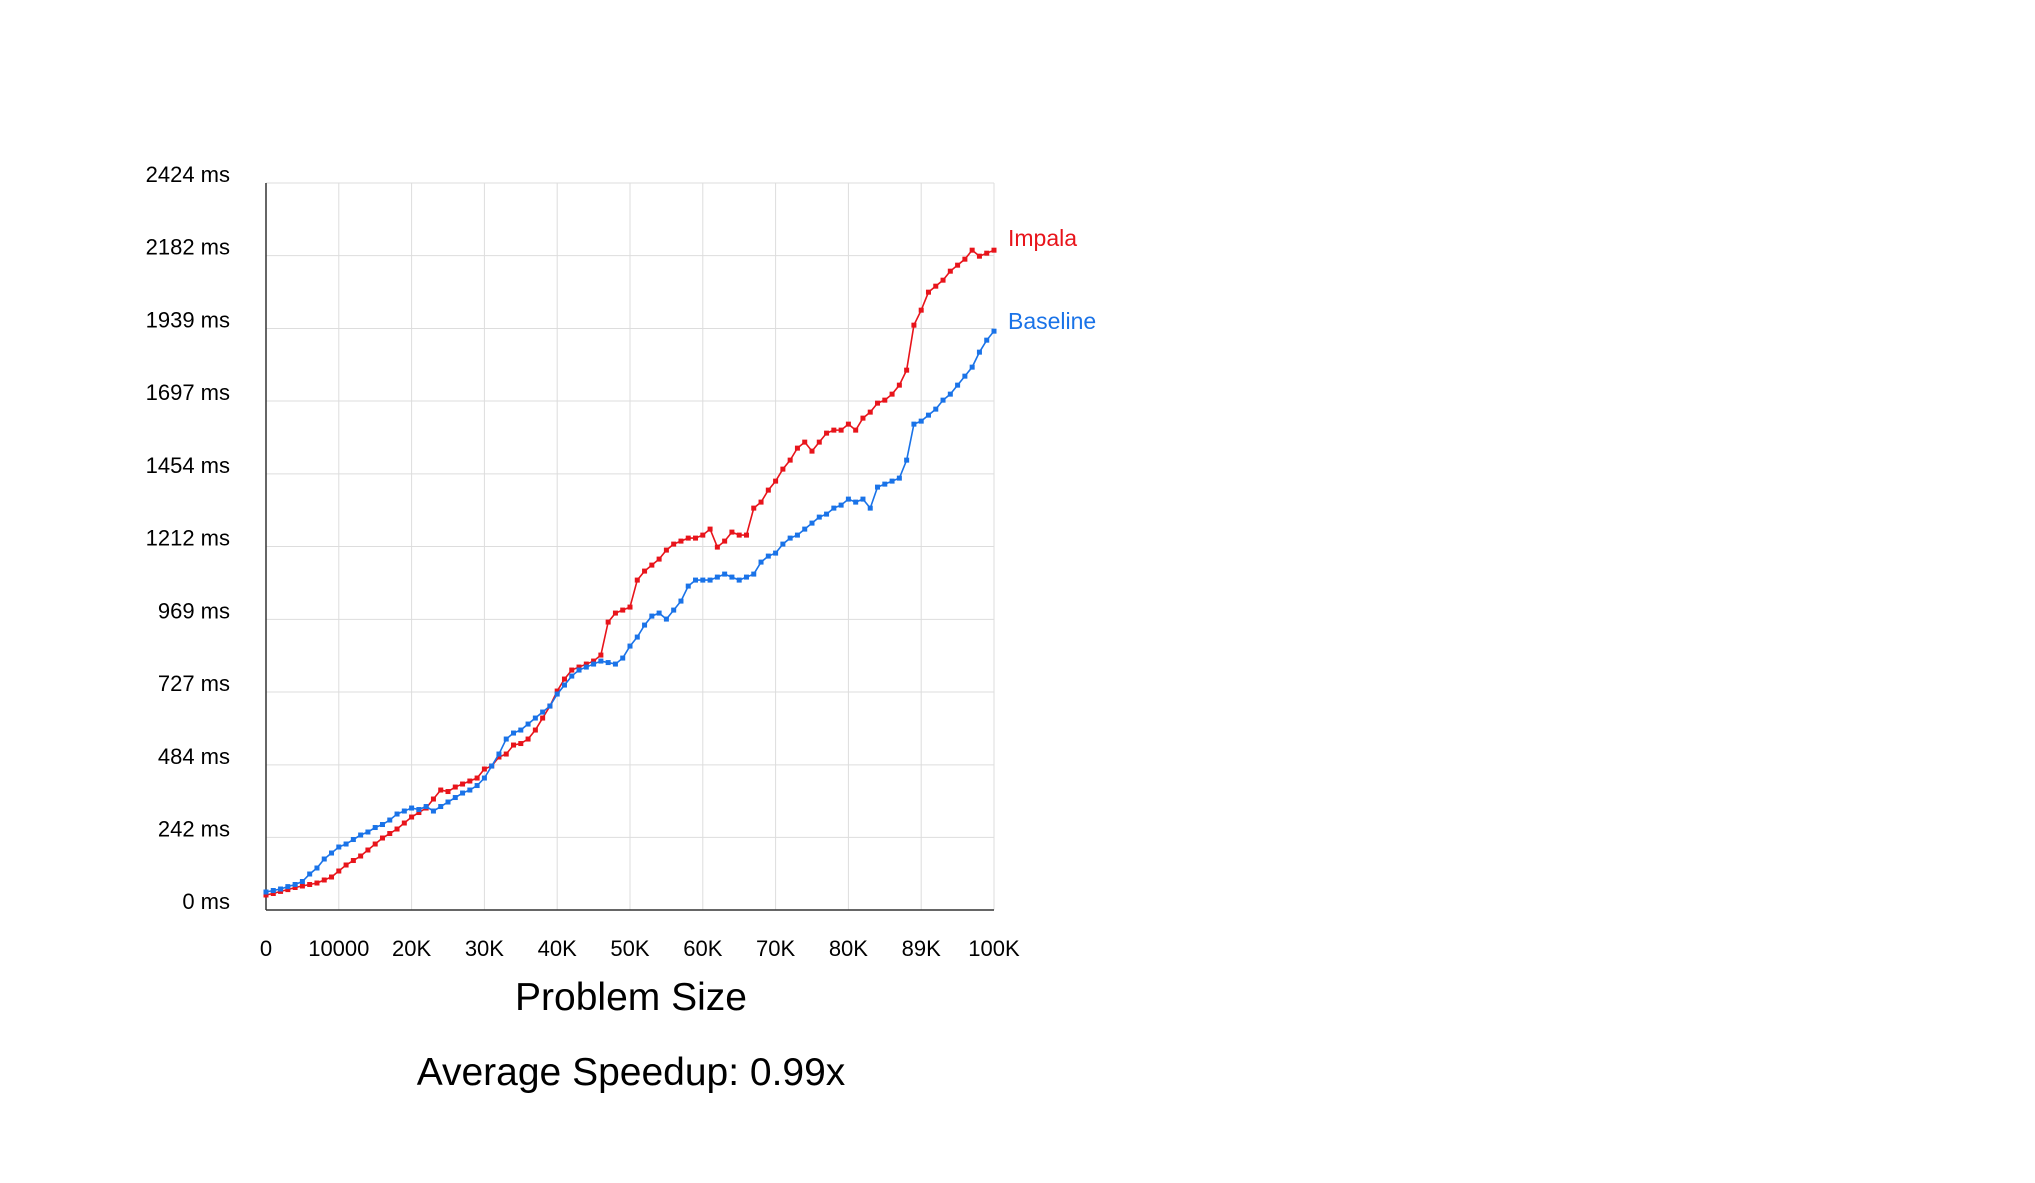 The image size is (2035, 1183). Describe the element at coordinates (484, 948) in the screenshot. I see `x-tick-label: 30K` at that location.